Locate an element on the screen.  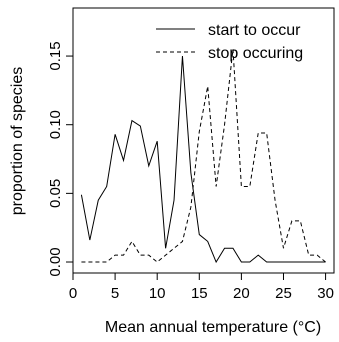
x-axis-title: Mean annual temperature (°C) is located at coordinates (213, 327).